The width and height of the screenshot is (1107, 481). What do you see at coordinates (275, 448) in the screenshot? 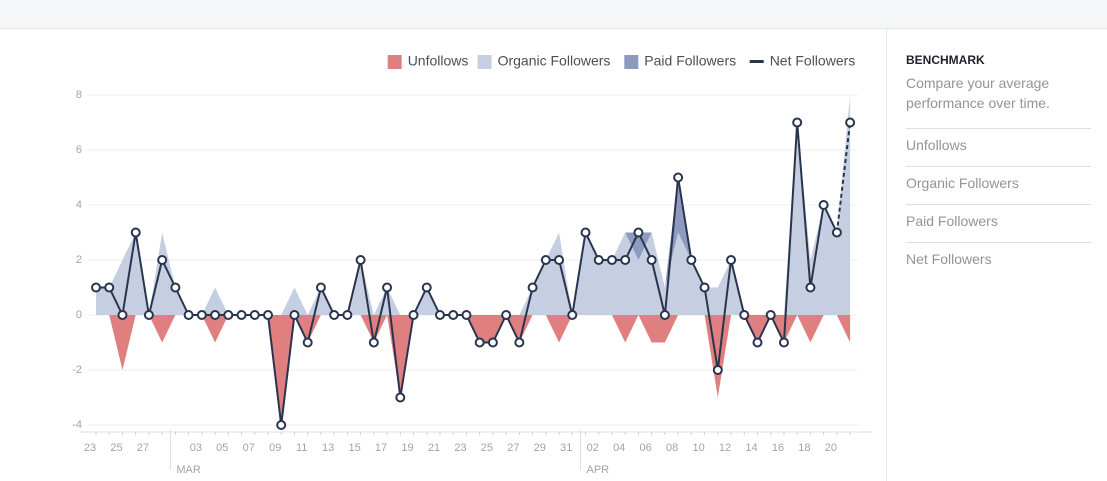
I see `x-tick-label: 09` at bounding box center [275, 448].